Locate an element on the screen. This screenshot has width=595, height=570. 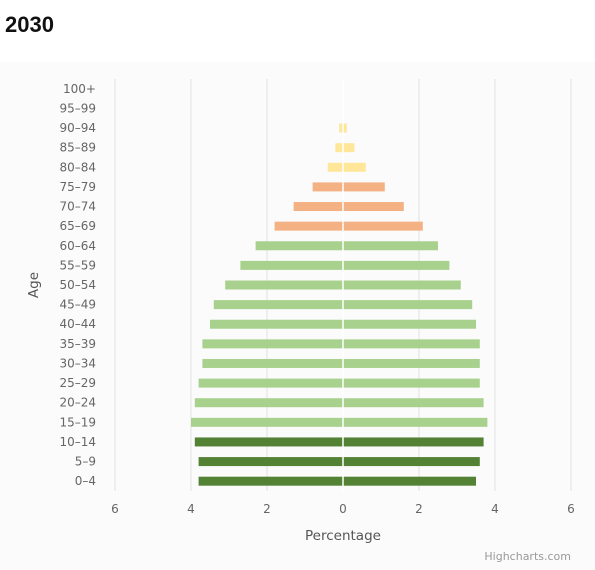
y-tick-label: 100+ is located at coordinates (79, 89).